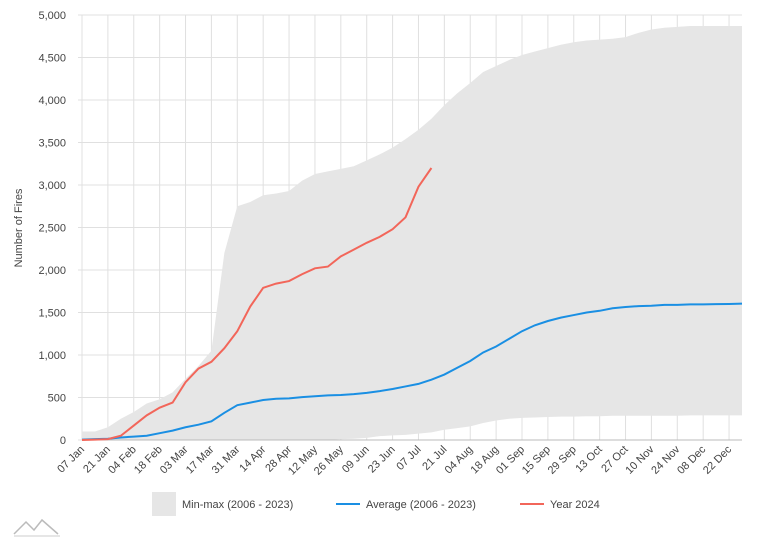 The height and width of the screenshot is (540, 764). What do you see at coordinates (52, 314) in the screenshot?
I see `y-tick-label: 1,500` at bounding box center [52, 314].